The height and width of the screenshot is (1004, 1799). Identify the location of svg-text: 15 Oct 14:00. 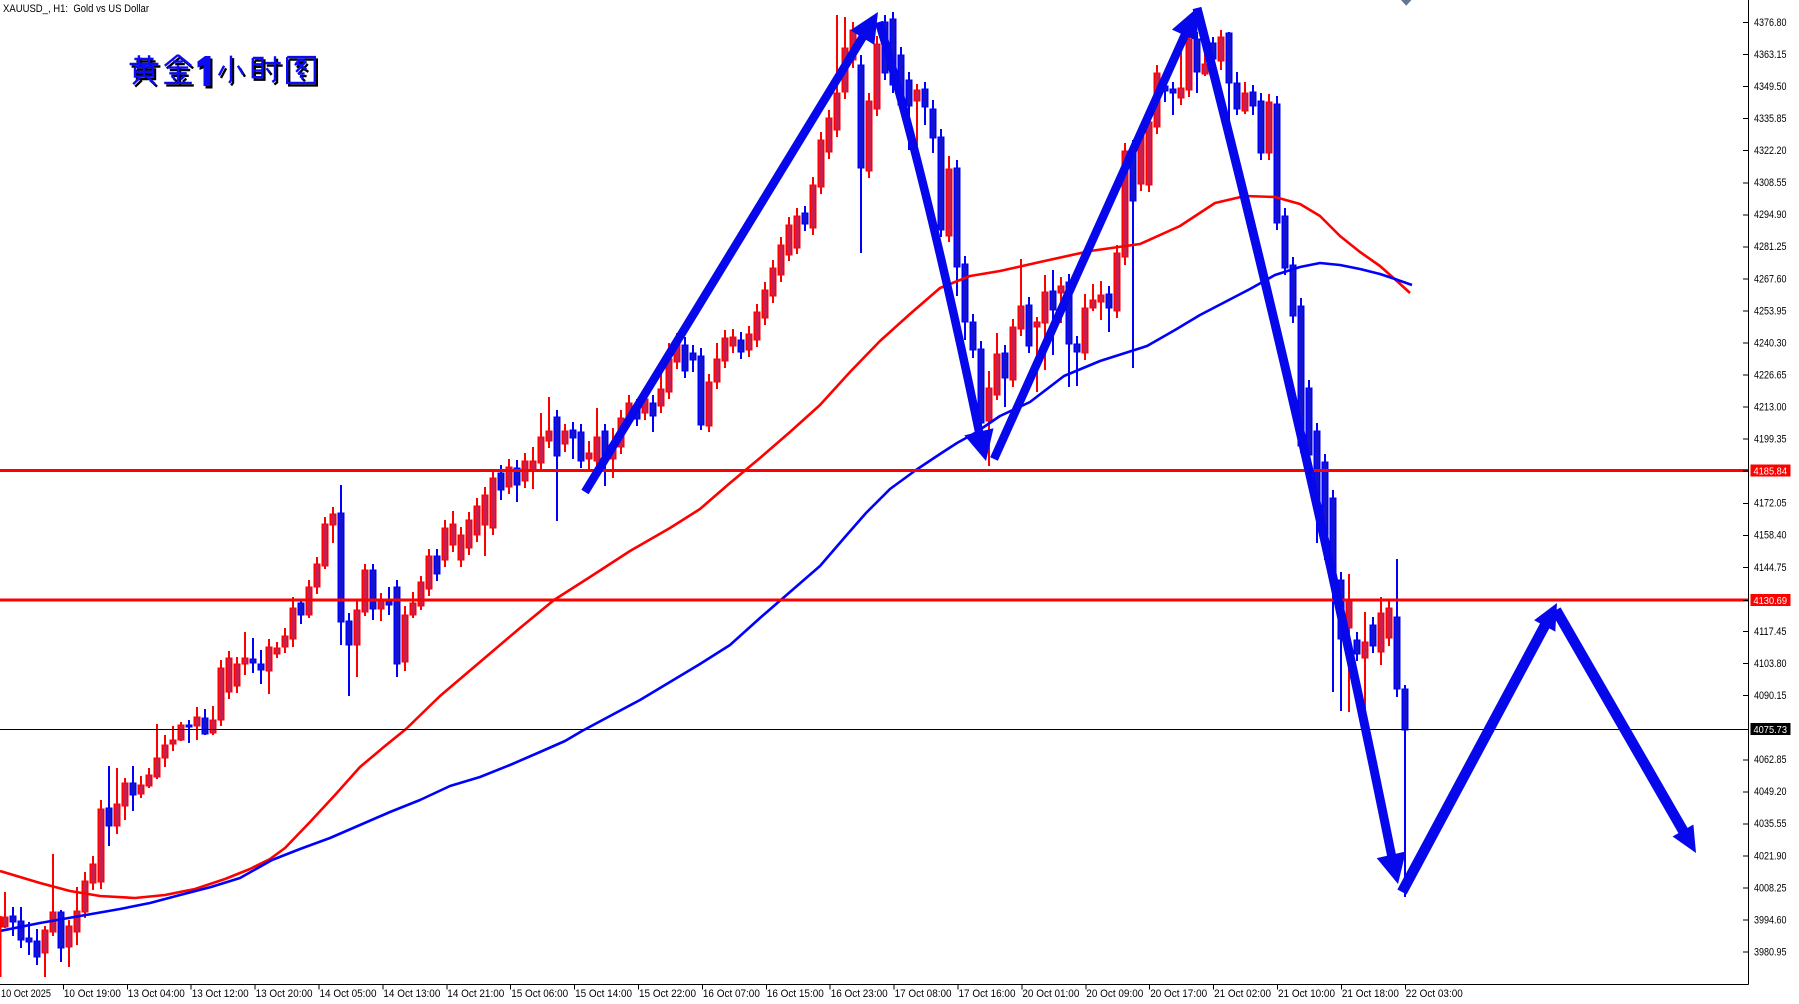
(603, 994).